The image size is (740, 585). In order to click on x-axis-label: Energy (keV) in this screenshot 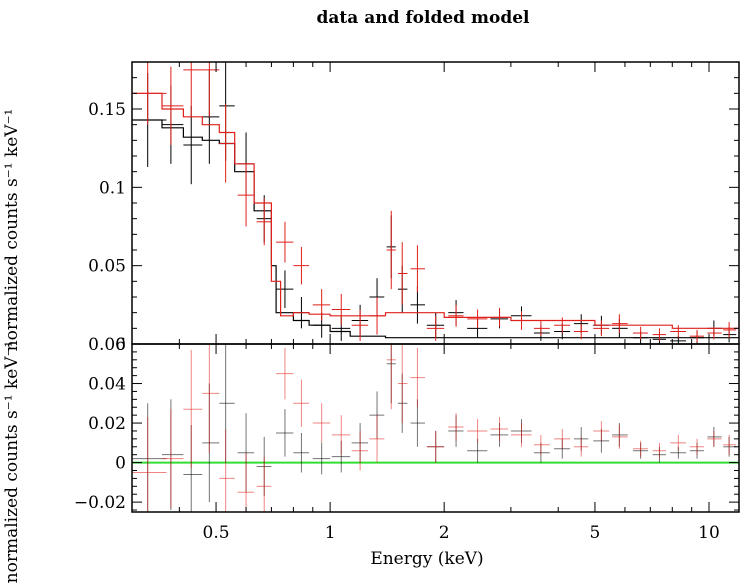, I will do `click(426, 559)`.